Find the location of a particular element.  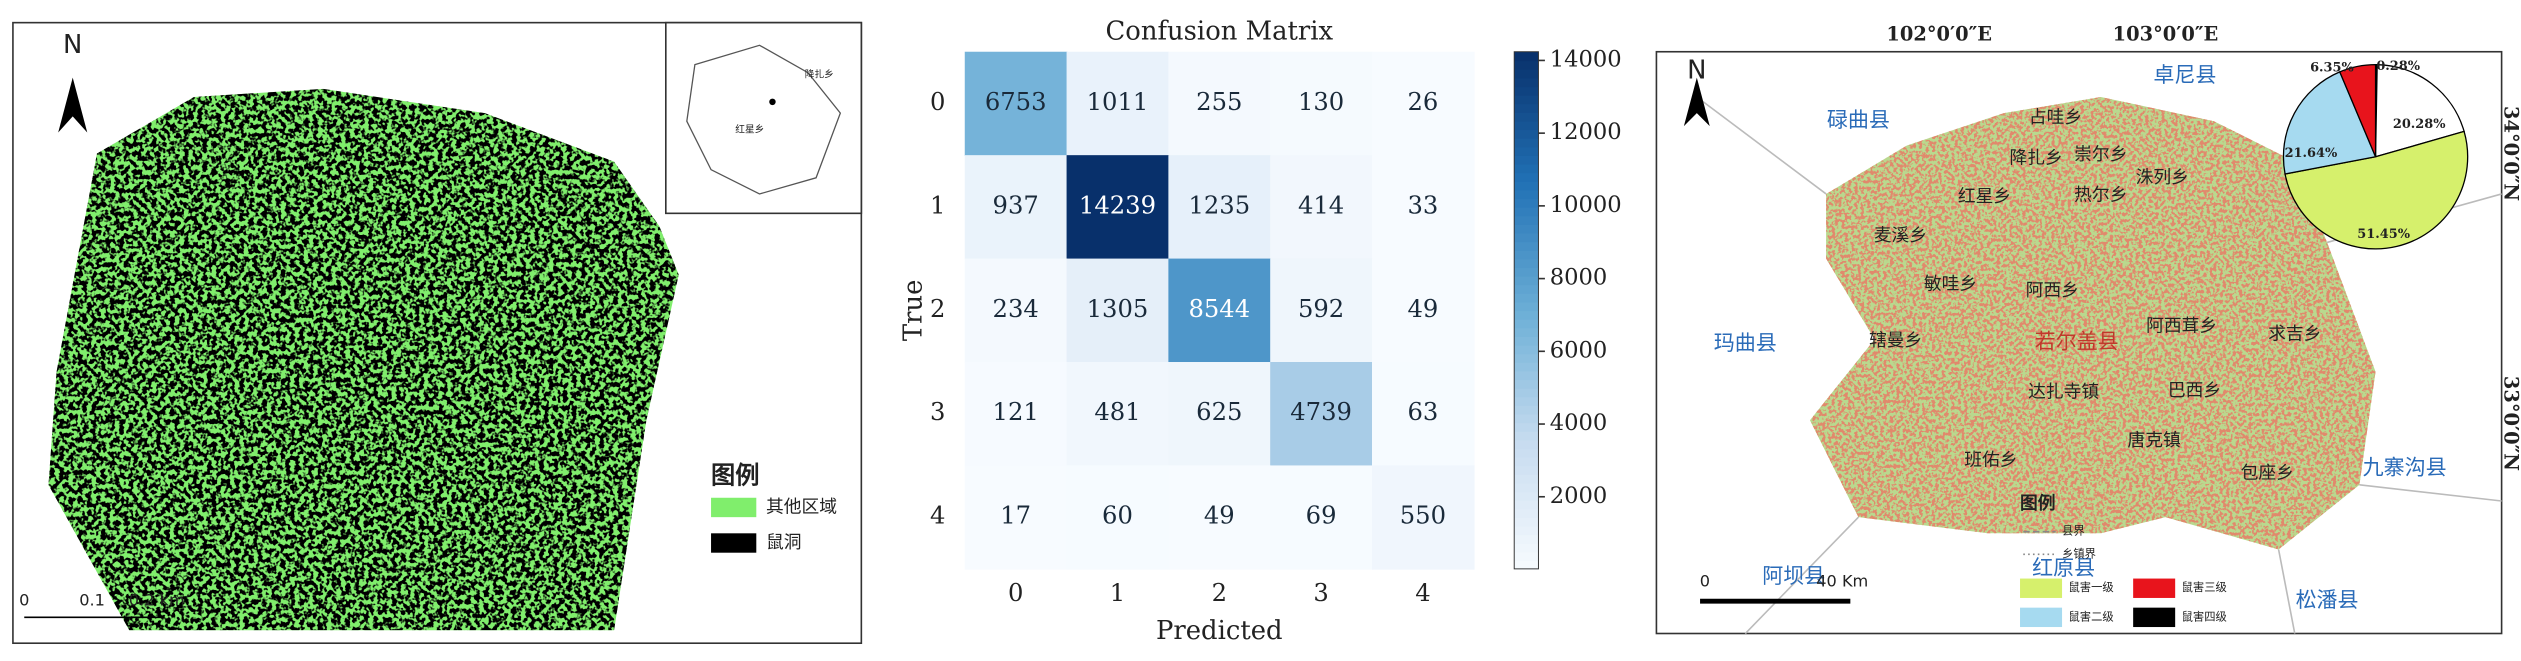

township-label: 崇尔乡 is located at coordinates (2100, 154).